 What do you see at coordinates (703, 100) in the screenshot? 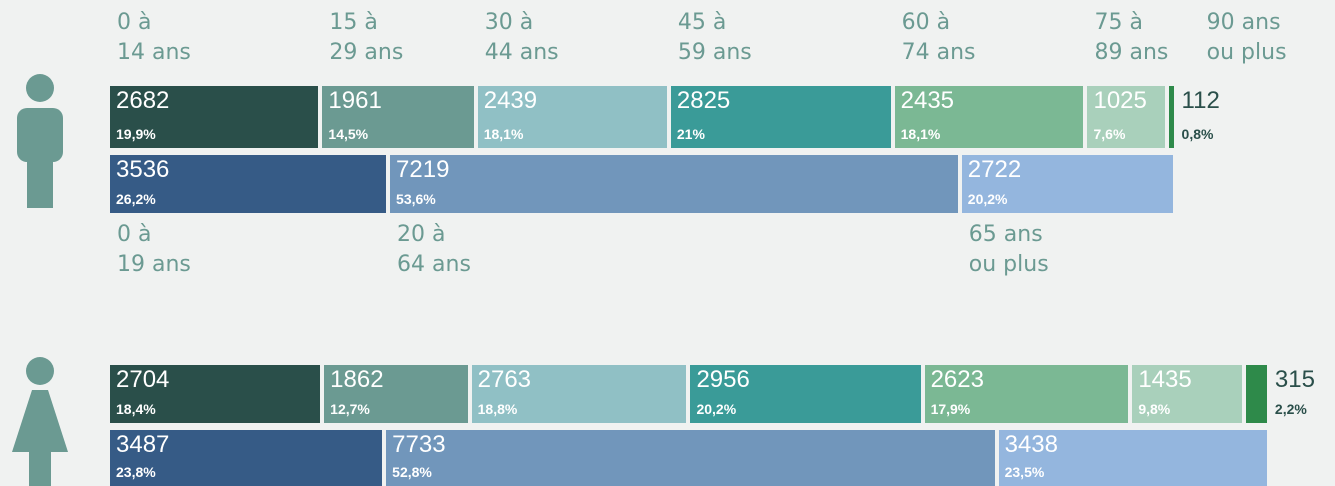
I see `value-label: 2825` at bounding box center [703, 100].